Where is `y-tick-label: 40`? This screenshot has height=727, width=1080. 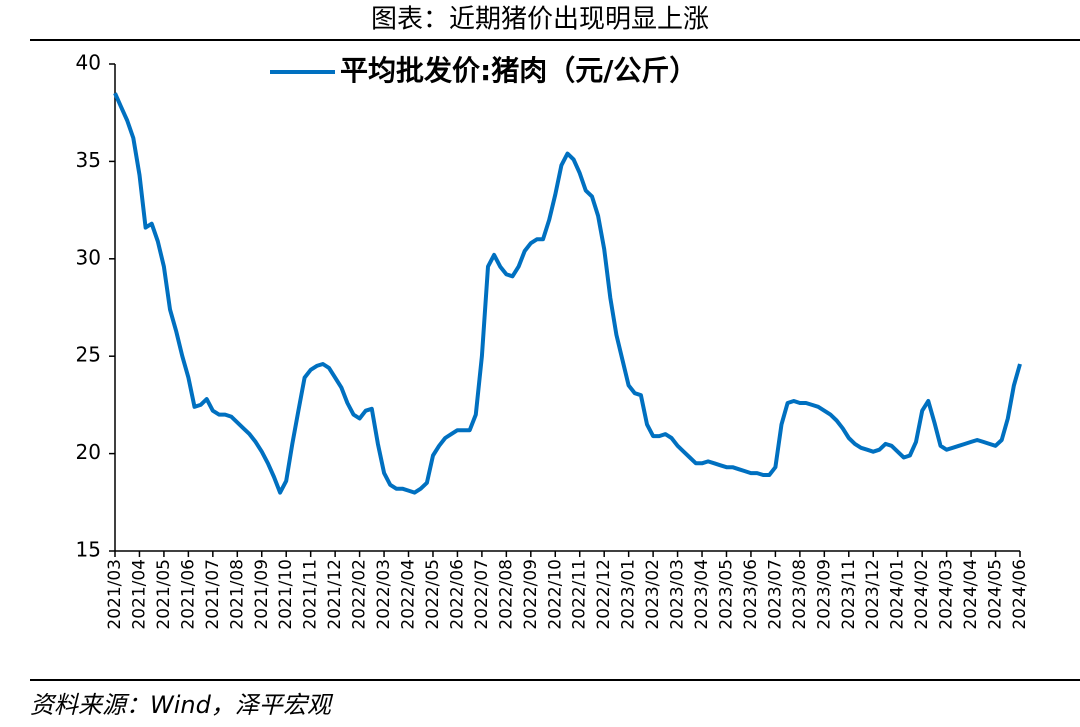
y-tick-label: 40 is located at coordinates (88, 63).